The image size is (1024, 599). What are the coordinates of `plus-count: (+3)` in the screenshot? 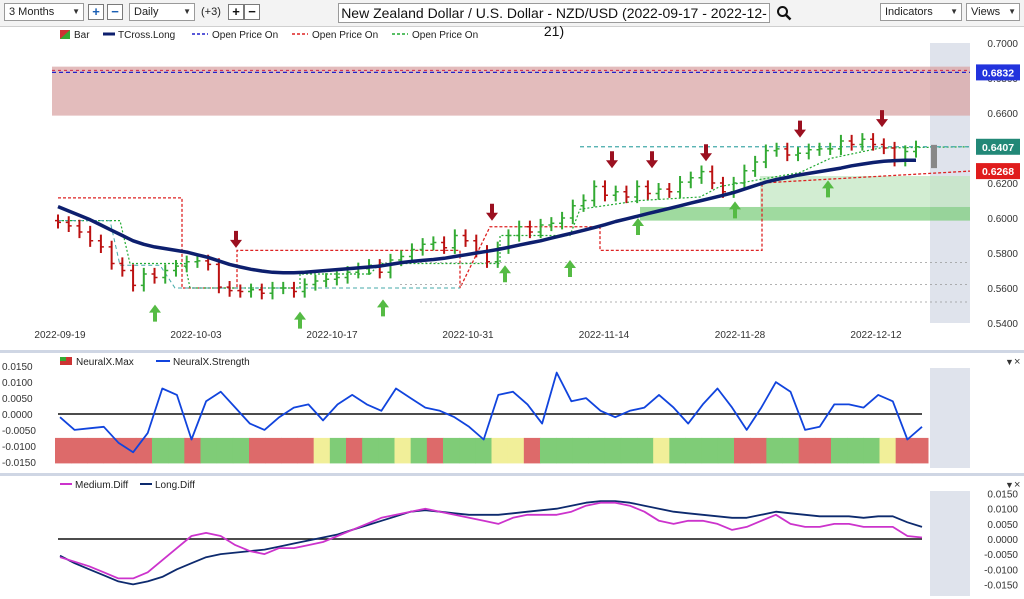 It's located at (211, 12).